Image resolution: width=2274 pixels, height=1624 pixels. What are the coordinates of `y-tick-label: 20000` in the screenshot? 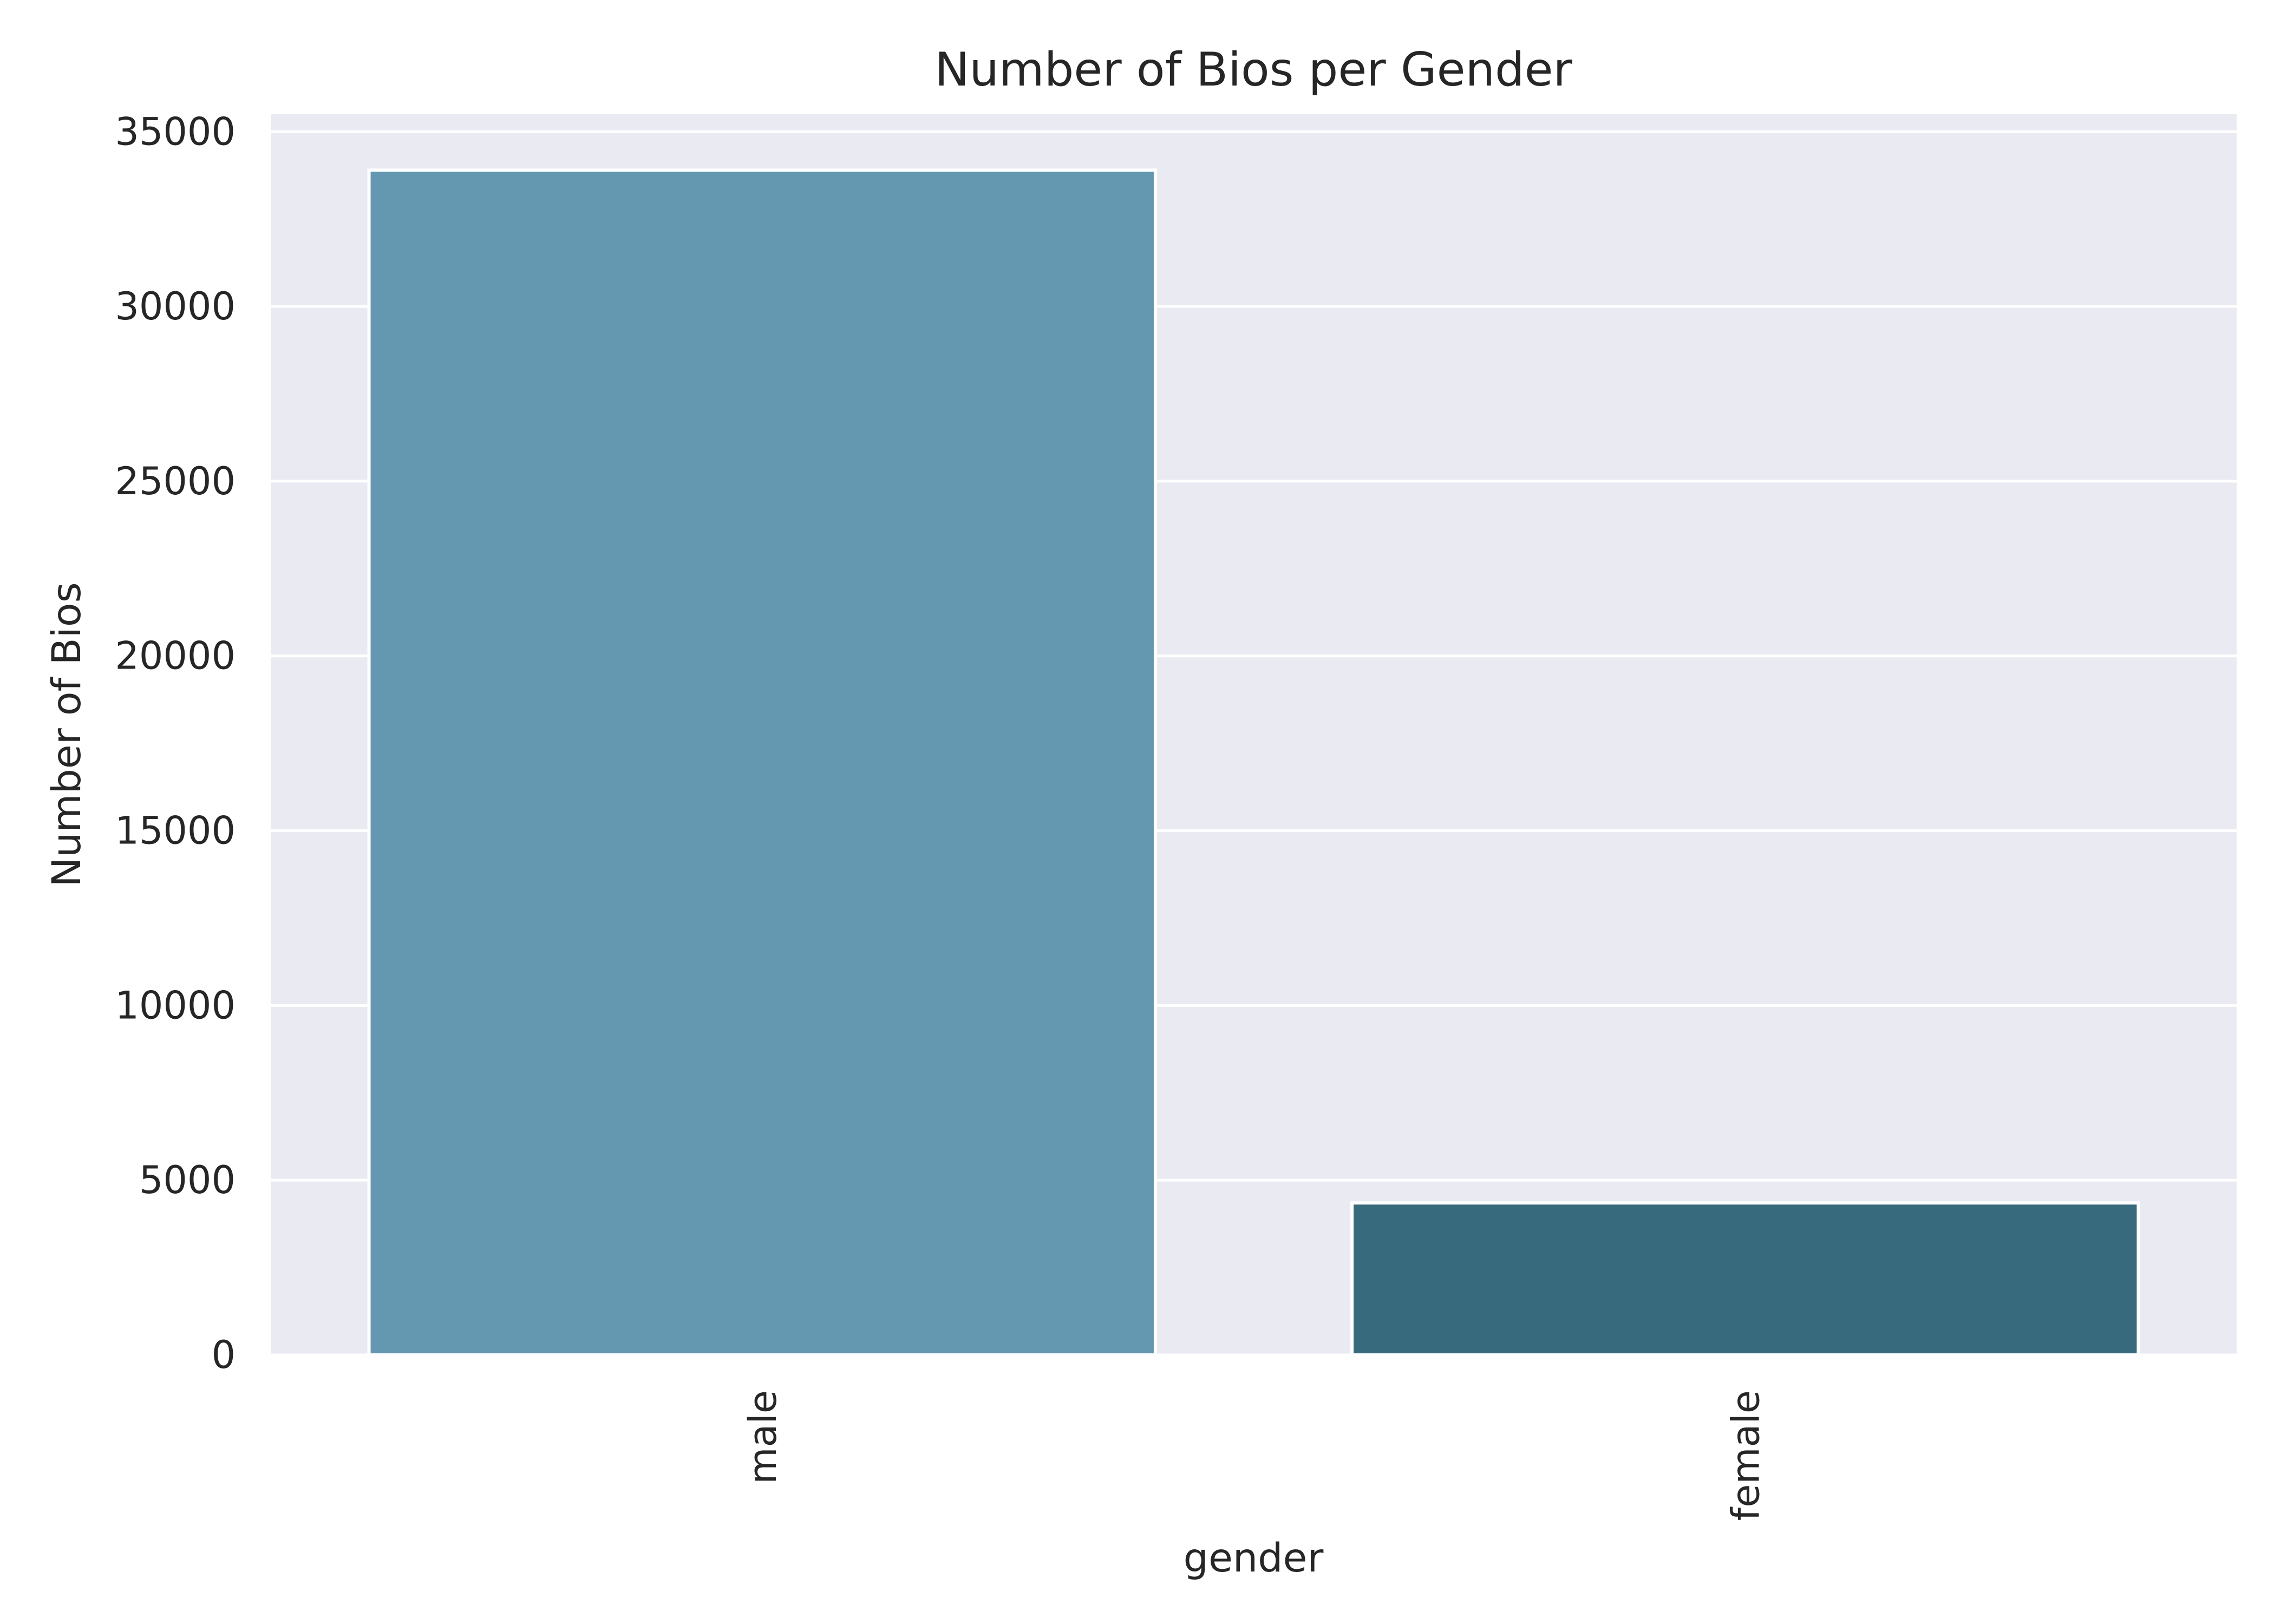 It's located at (176, 656).